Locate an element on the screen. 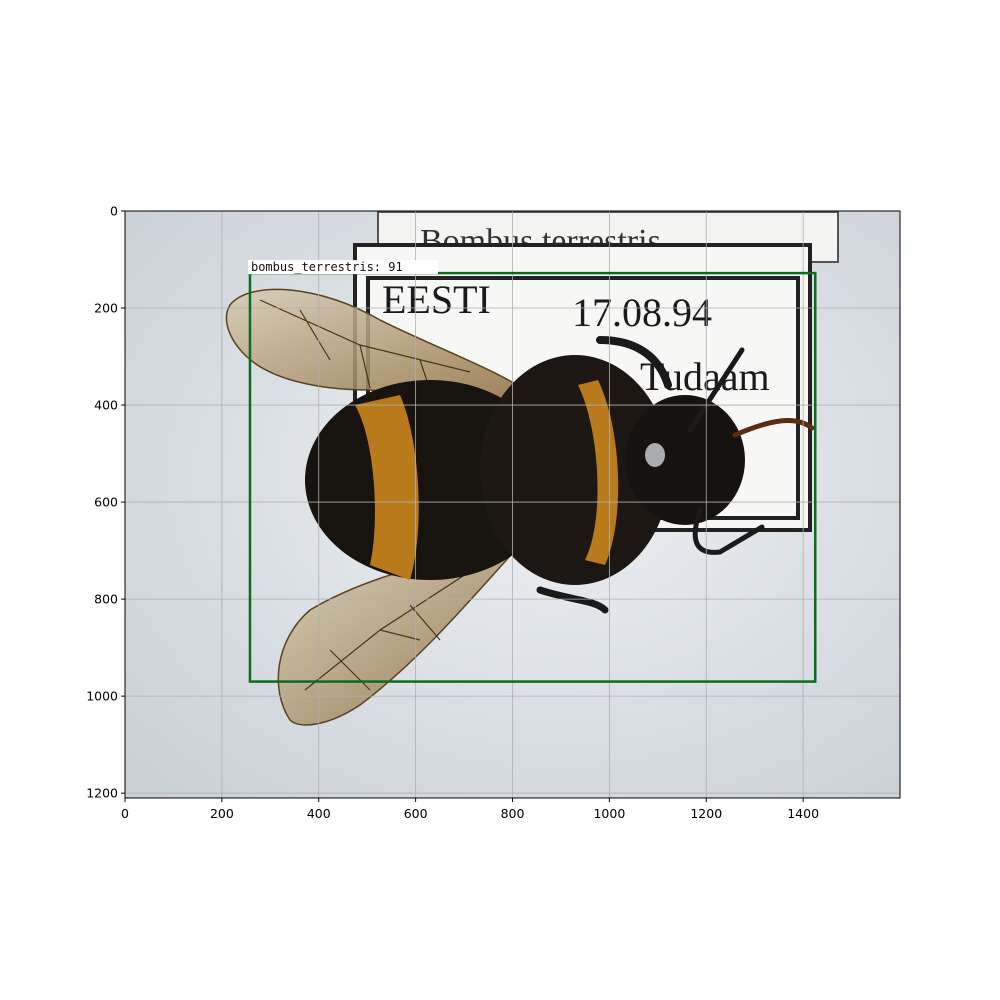 The width and height of the screenshot is (1000, 1000). bee-antenna-upper is located at coordinates (716, 390).